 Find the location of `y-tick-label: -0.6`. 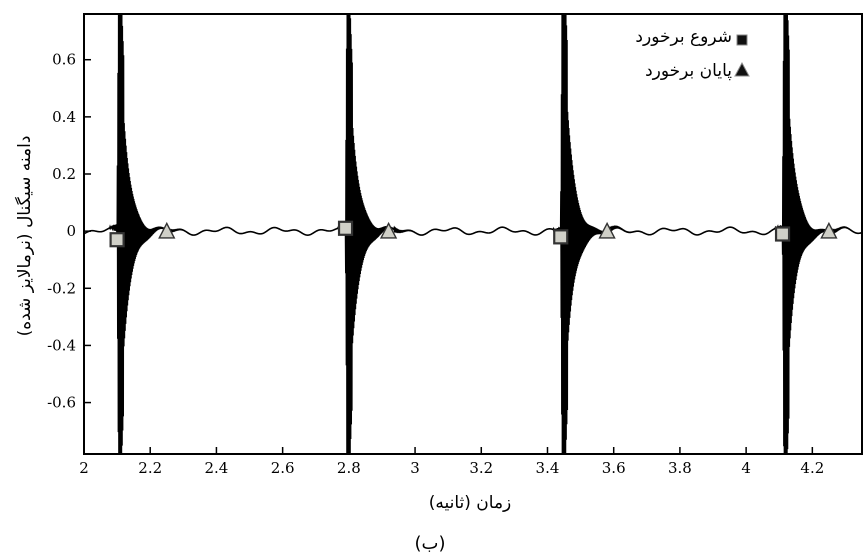

y-tick-label: -0.6 is located at coordinates (61, 403).